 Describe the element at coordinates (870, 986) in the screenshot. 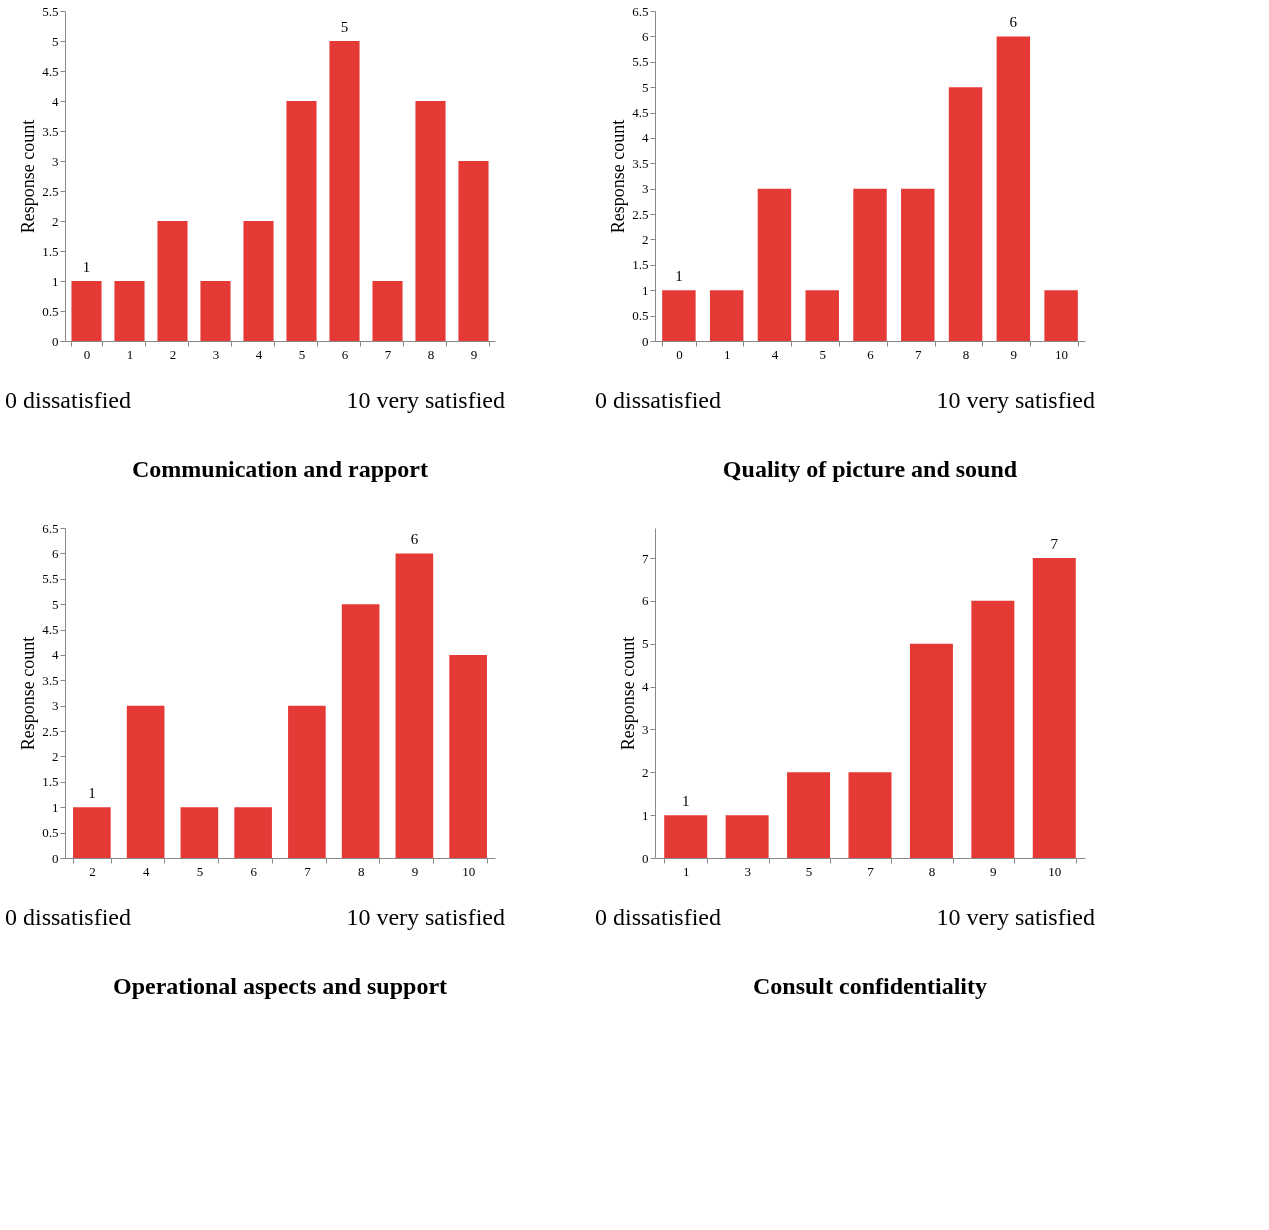

I see `text: Consult confidentiality` at that location.